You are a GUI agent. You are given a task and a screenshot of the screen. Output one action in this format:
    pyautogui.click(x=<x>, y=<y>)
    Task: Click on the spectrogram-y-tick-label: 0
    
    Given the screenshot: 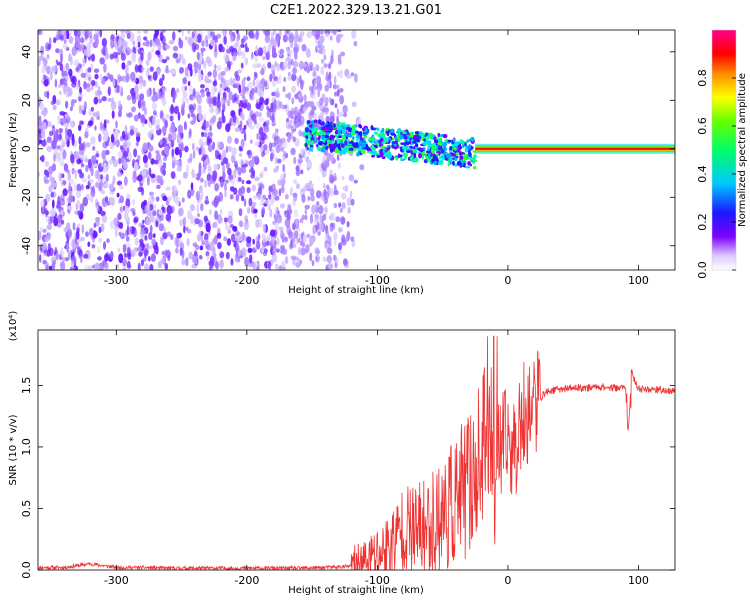 What is the action you would take?
    pyautogui.click(x=26, y=148)
    